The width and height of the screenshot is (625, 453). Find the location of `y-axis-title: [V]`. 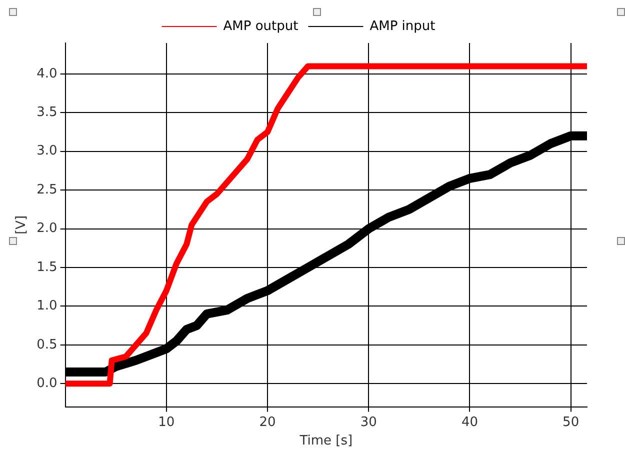

y-axis-title: [V] is located at coordinates (22, 224).